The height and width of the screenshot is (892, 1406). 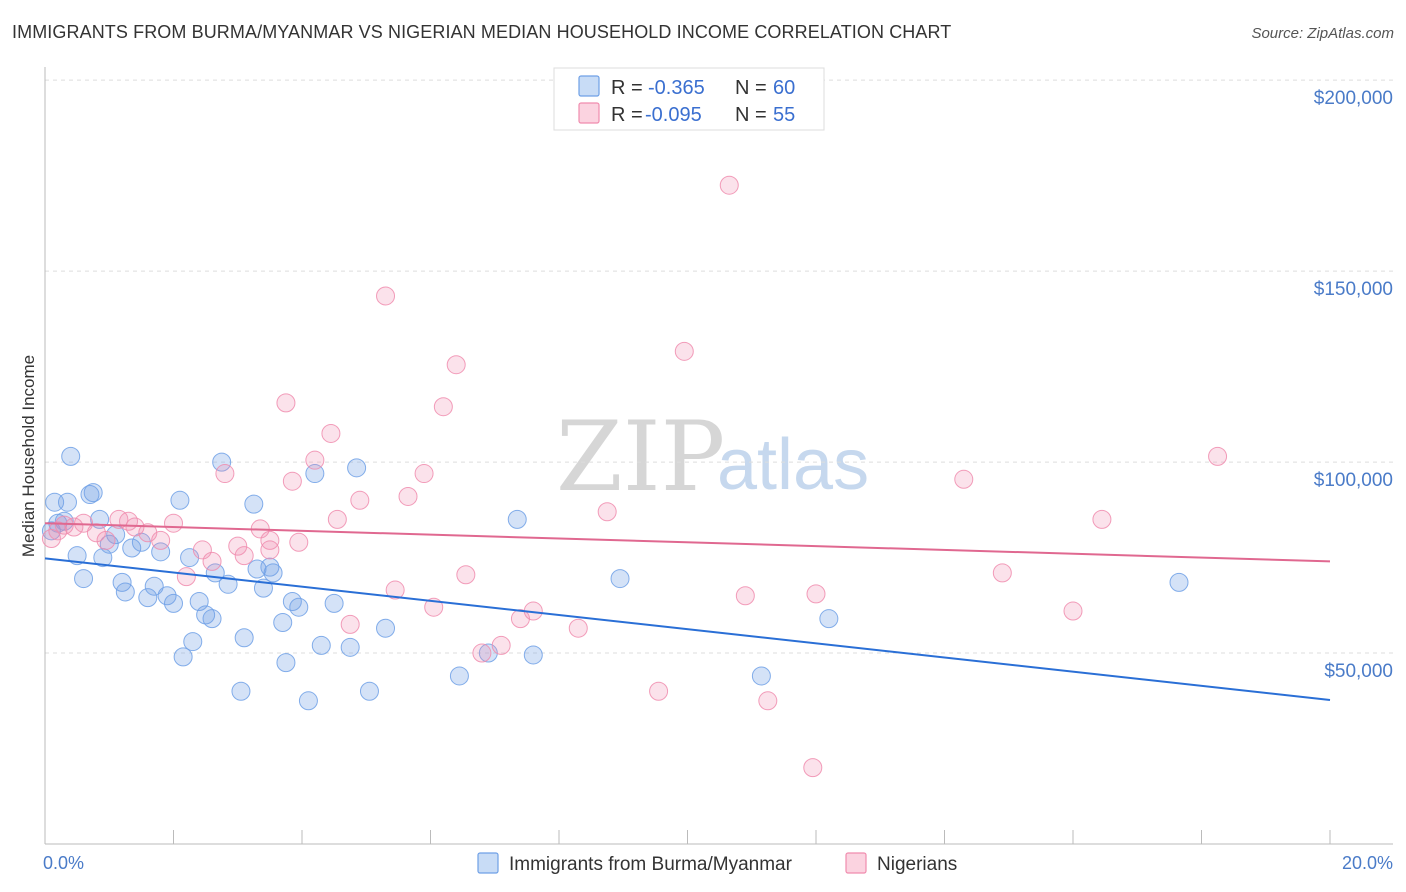 What do you see at coordinates (1353, 480) in the screenshot?
I see `y-tick-label-100000: $100,000` at bounding box center [1353, 480].